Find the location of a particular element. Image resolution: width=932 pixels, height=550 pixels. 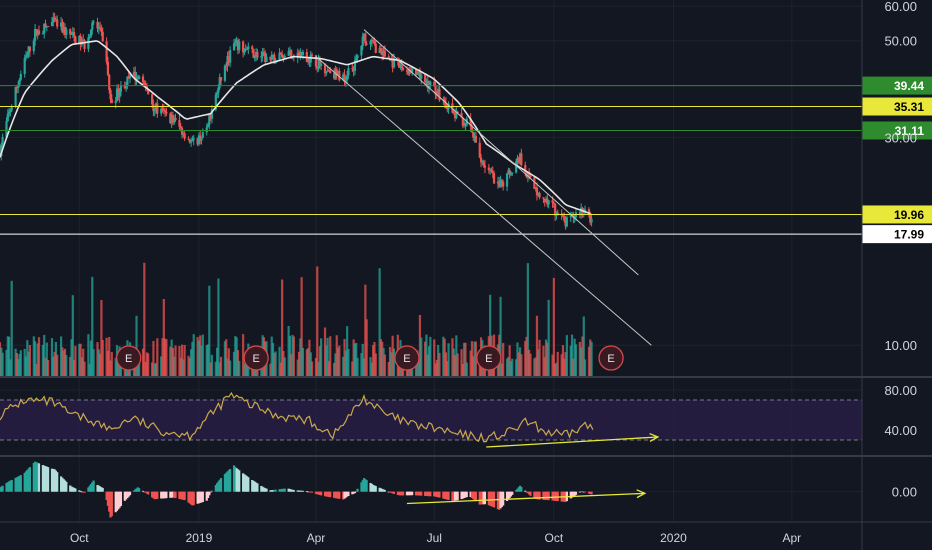

price-axis: 60.00 50.00 30.00 10.00 80.00 40.00 0.00 is located at coordinates (900, 250).